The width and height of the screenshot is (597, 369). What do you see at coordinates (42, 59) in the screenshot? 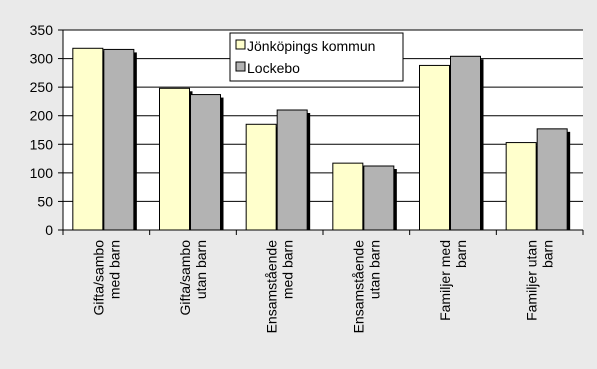
I see `y-tick-label: 300` at bounding box center [42, 59].